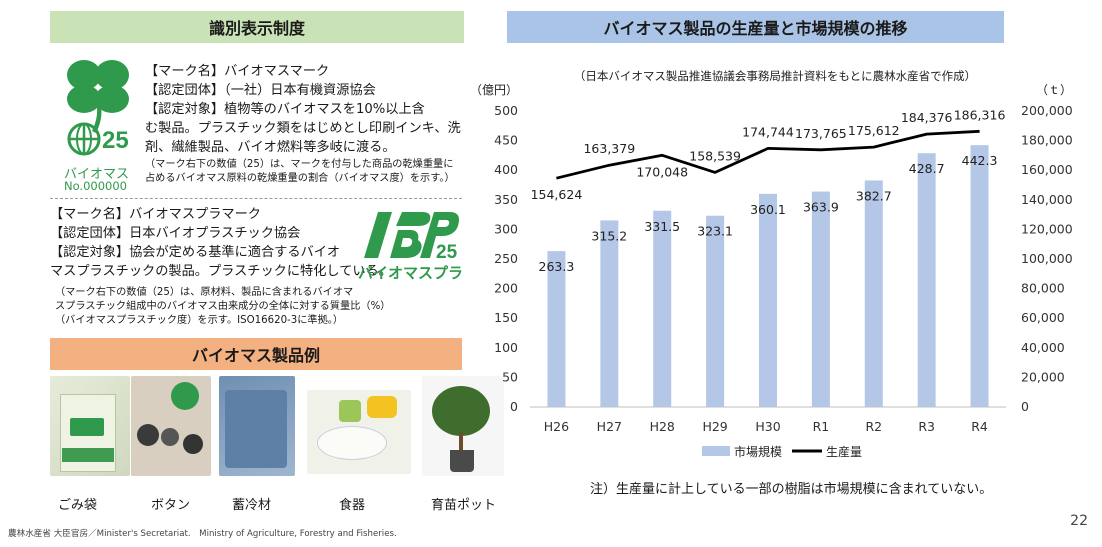 This screenshot has width=1102, height=547. Describe the element at coordinates (556, 426) in the screenshot. I see `x-tick-label: H26` at that location.